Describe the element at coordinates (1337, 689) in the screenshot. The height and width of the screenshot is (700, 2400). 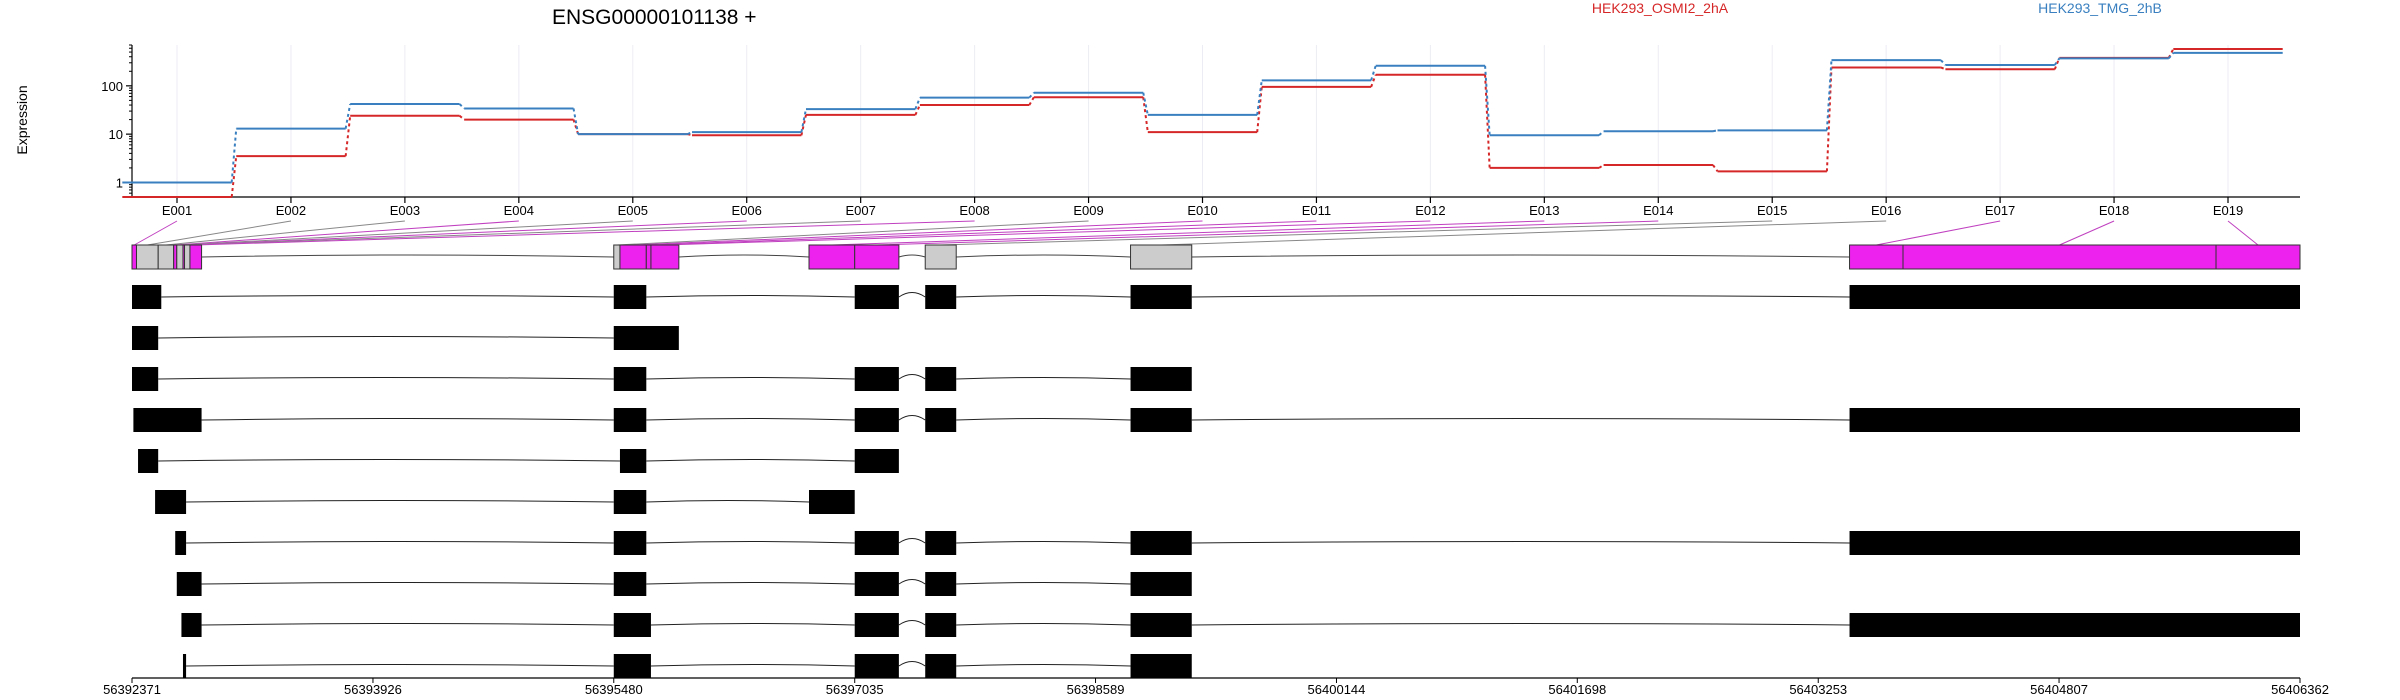
I see `genome-tick-label: 56400144` at that location.